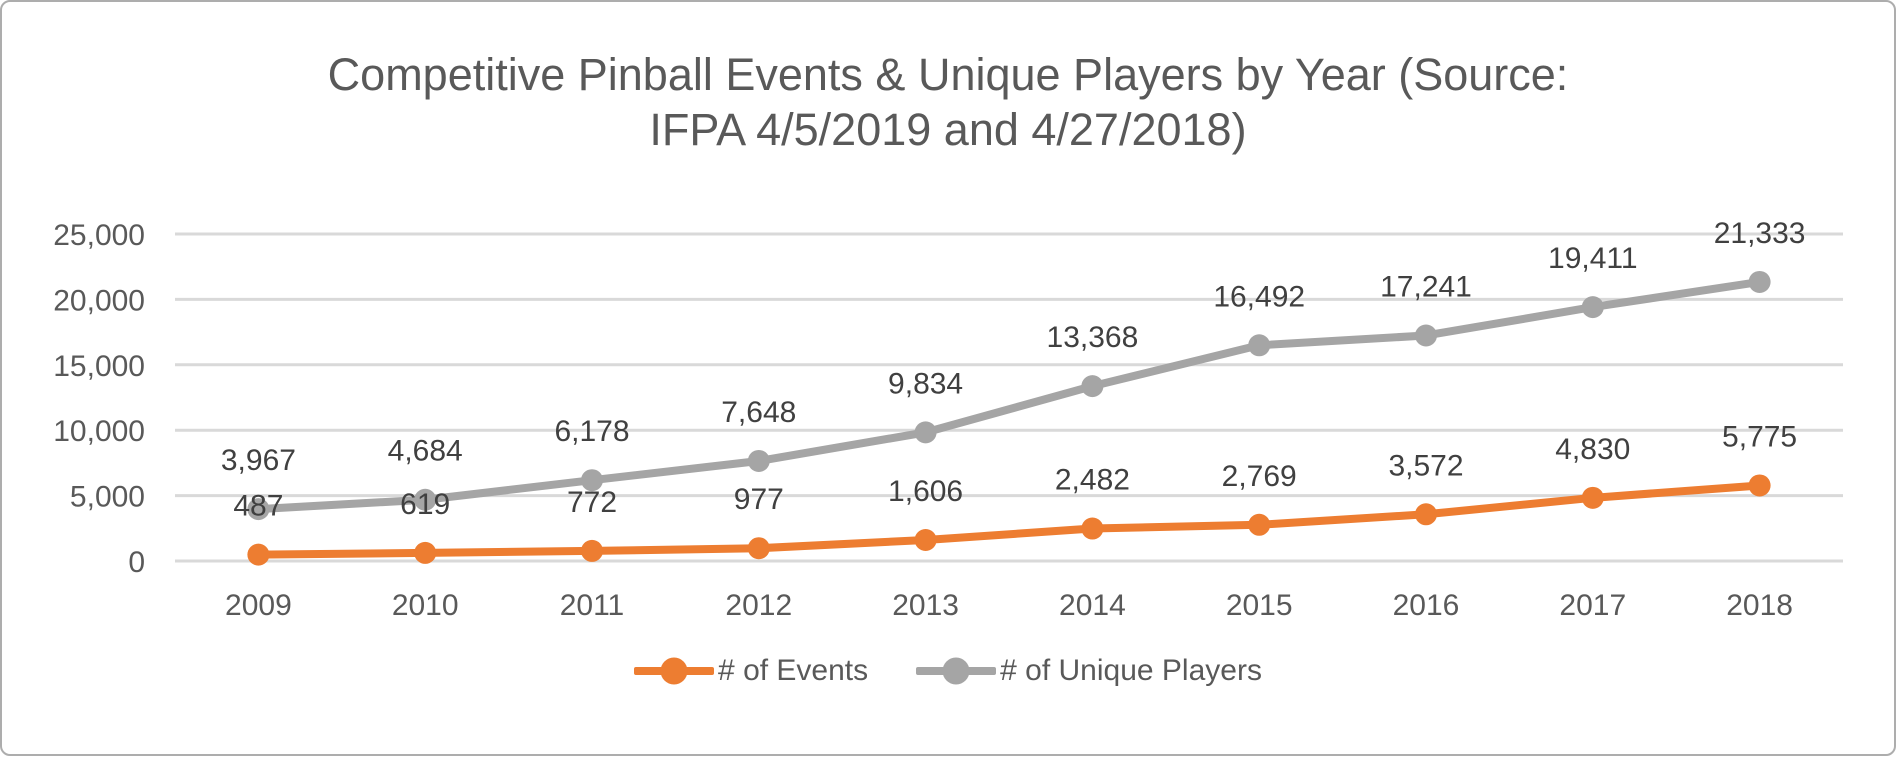  What do you see at coordinates (1592, 605) in the screenshot?
I see `x-axis-tick-label: 2017` at bounding box center [1592, 605].